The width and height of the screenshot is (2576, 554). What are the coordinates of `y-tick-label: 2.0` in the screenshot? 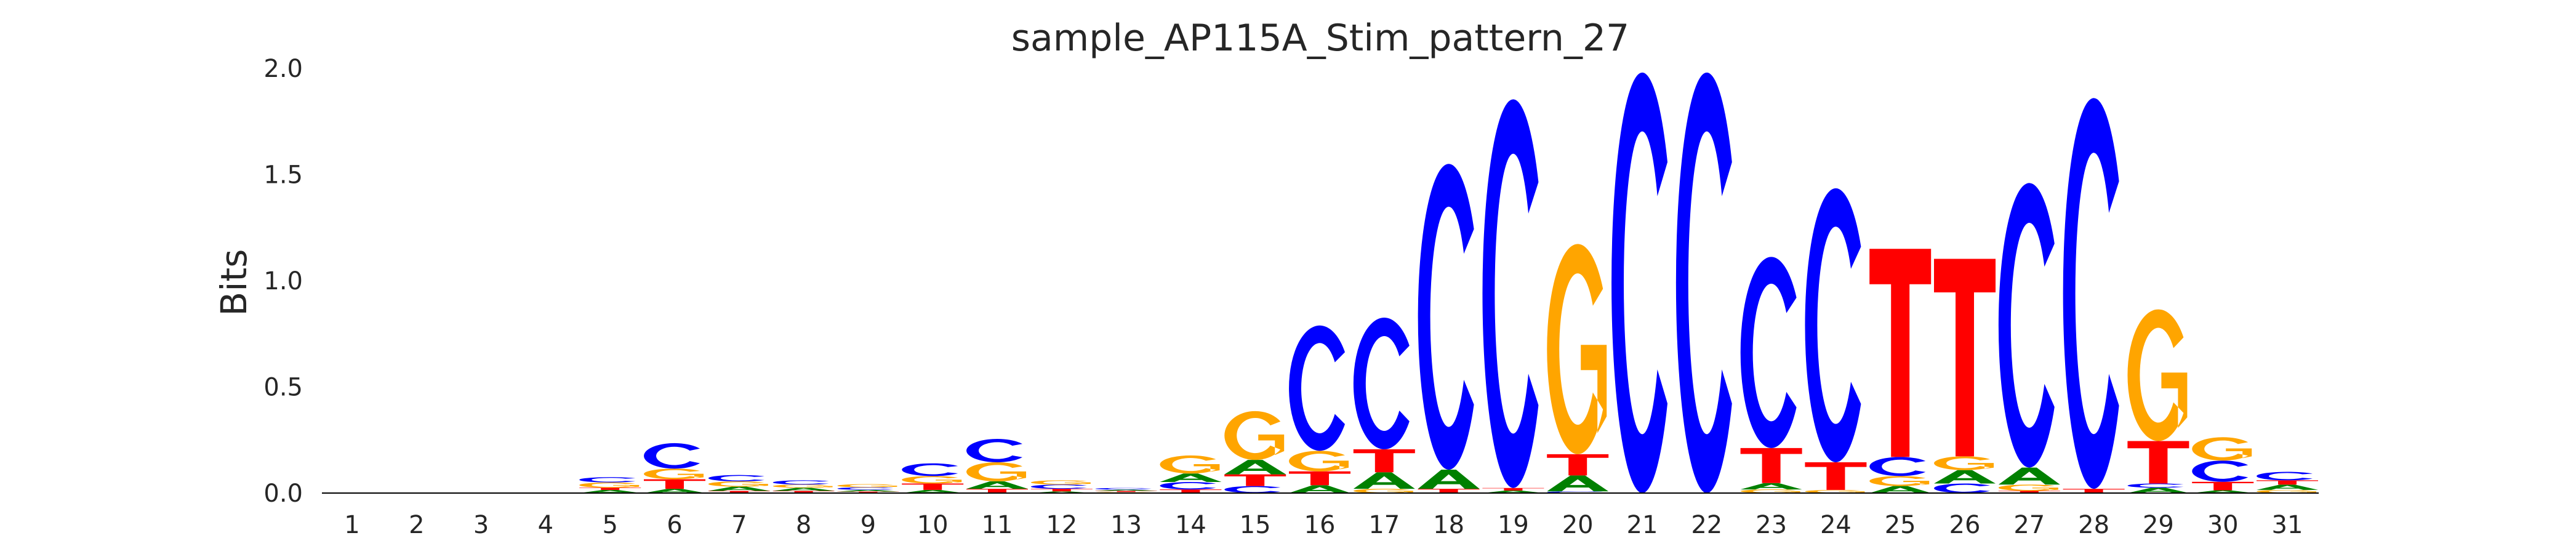 It's located at (283, 69).